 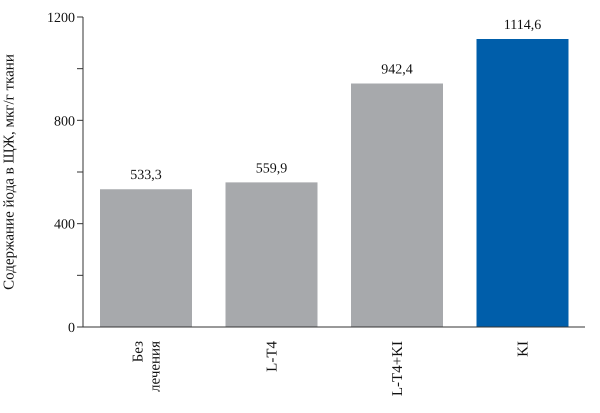 What do you see at coordinates (272, 168) in the screenshot?
I see `data-label: 559,9` at bounding box center [272, 168].